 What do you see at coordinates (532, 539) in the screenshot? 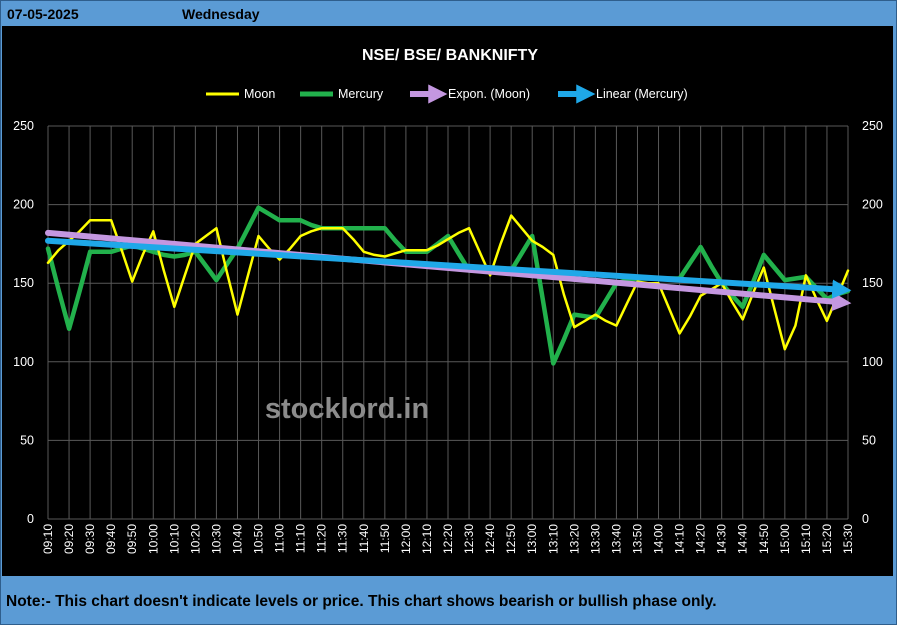
I see `x-tick-label: 13:00` at bounding box center [532, 539].